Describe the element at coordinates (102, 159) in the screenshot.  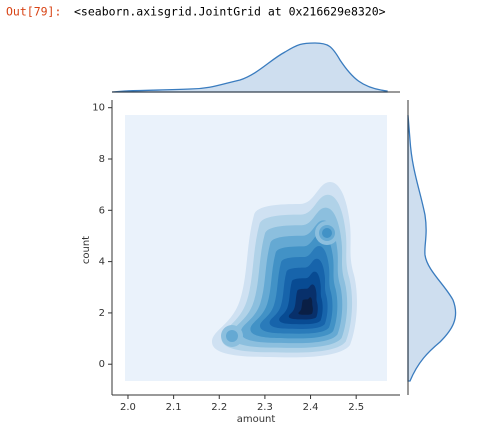
I see `y-tick-label: 8` at that location.